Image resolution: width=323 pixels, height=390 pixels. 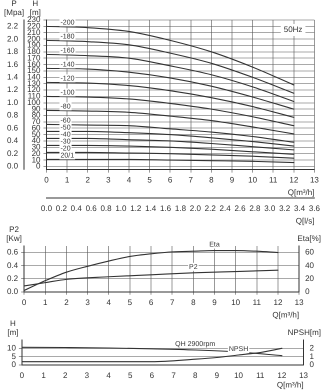 What do you see at coordinates (304, 333) in the screenshot?
I see `y2-axis-title: NPSH[m]` at bounding box center [304, 333].